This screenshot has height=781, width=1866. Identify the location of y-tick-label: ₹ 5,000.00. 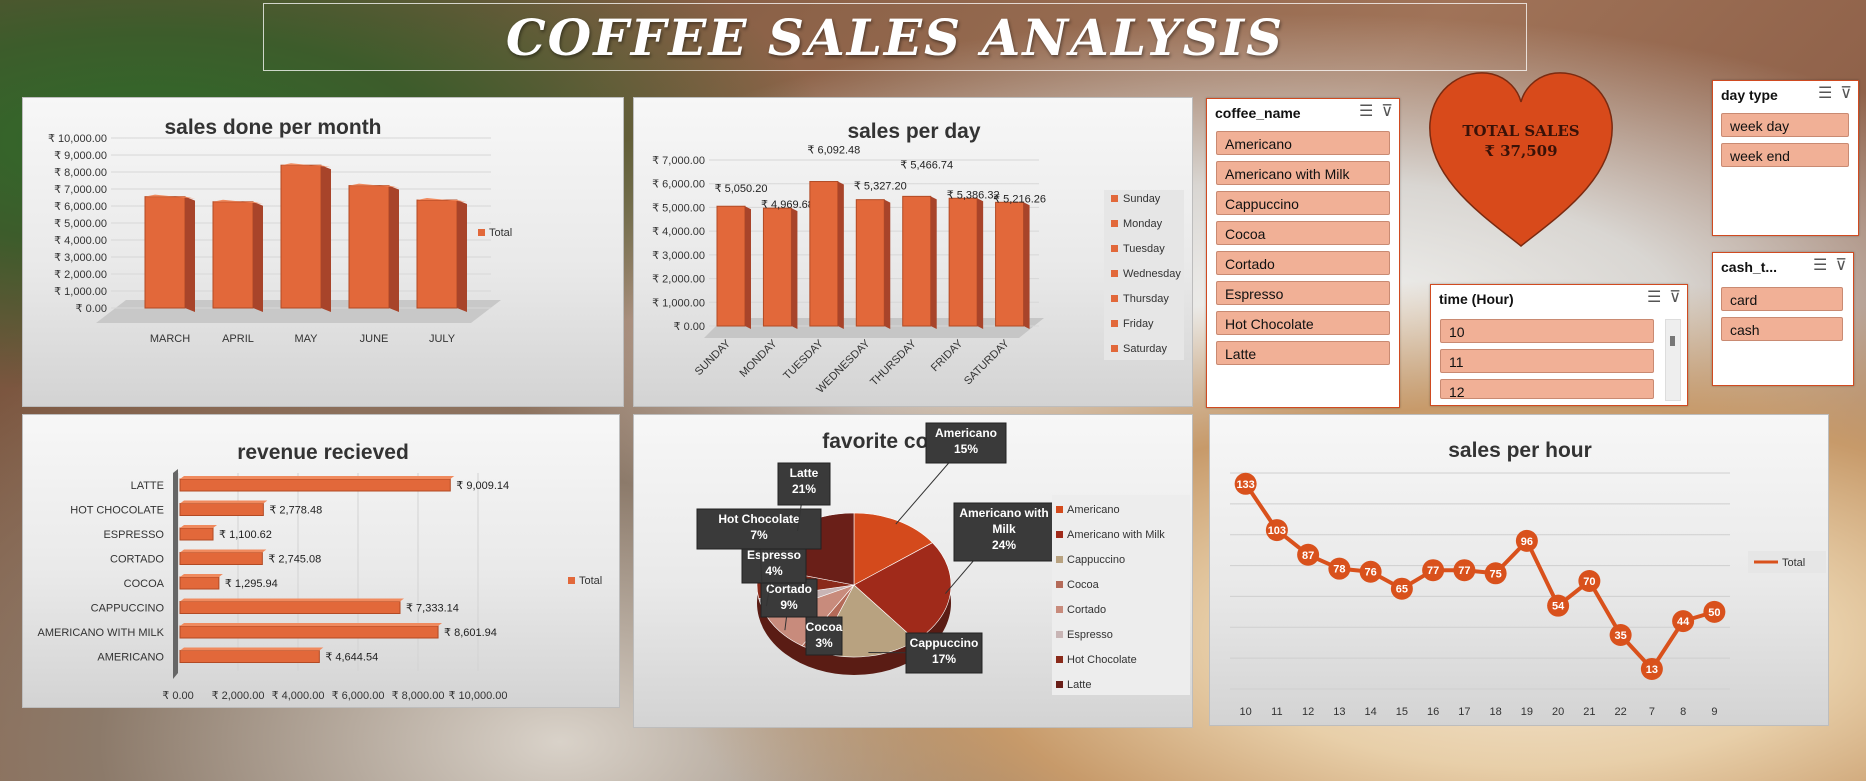
(678, 208).